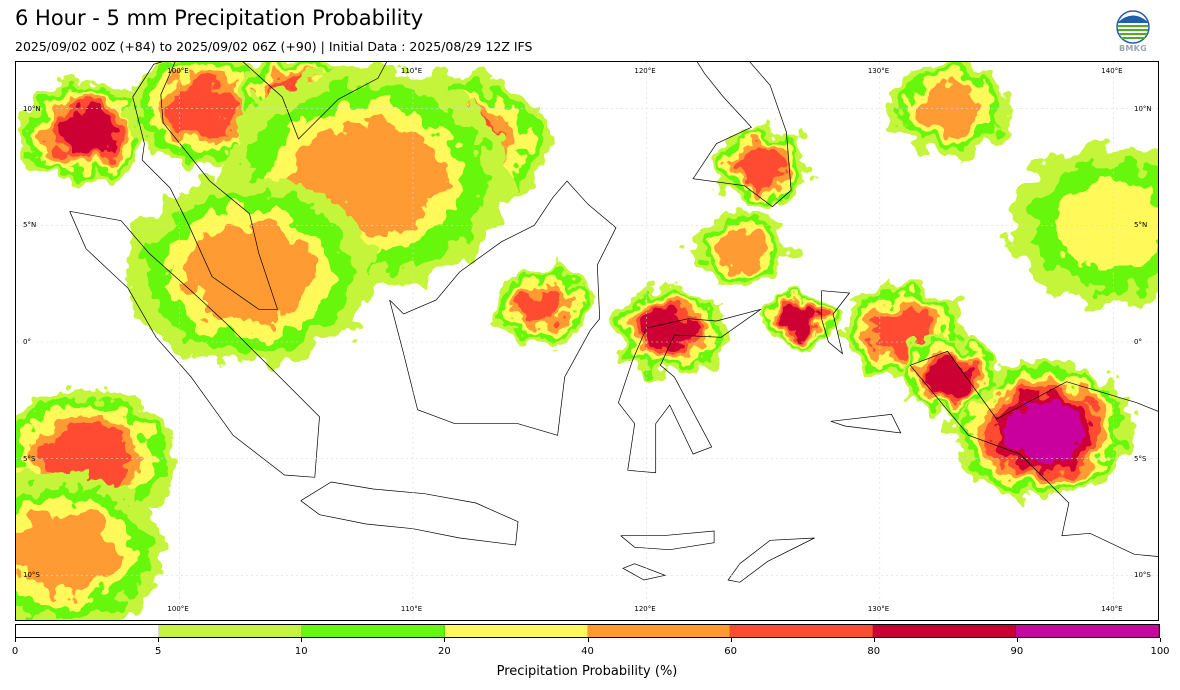  What do you see at coordinates (27, 342) in the screenshot?
I see `lat-label-left: 0°` at bounding box center [27, 342].